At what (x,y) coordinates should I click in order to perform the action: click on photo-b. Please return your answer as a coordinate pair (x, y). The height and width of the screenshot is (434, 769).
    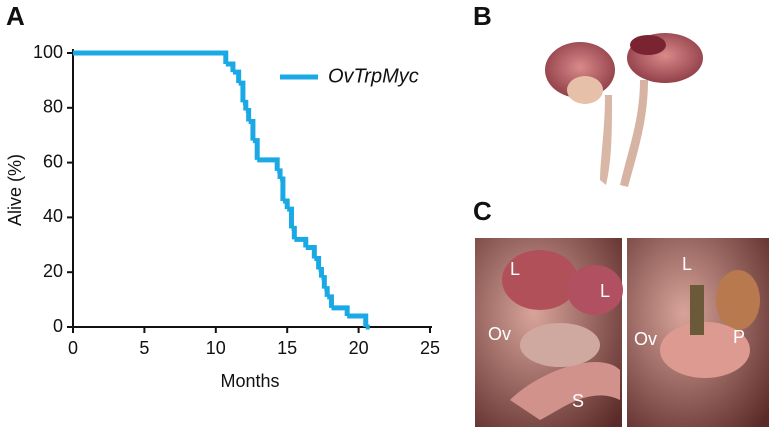
    Looking at the image, I should click on (624, 110).